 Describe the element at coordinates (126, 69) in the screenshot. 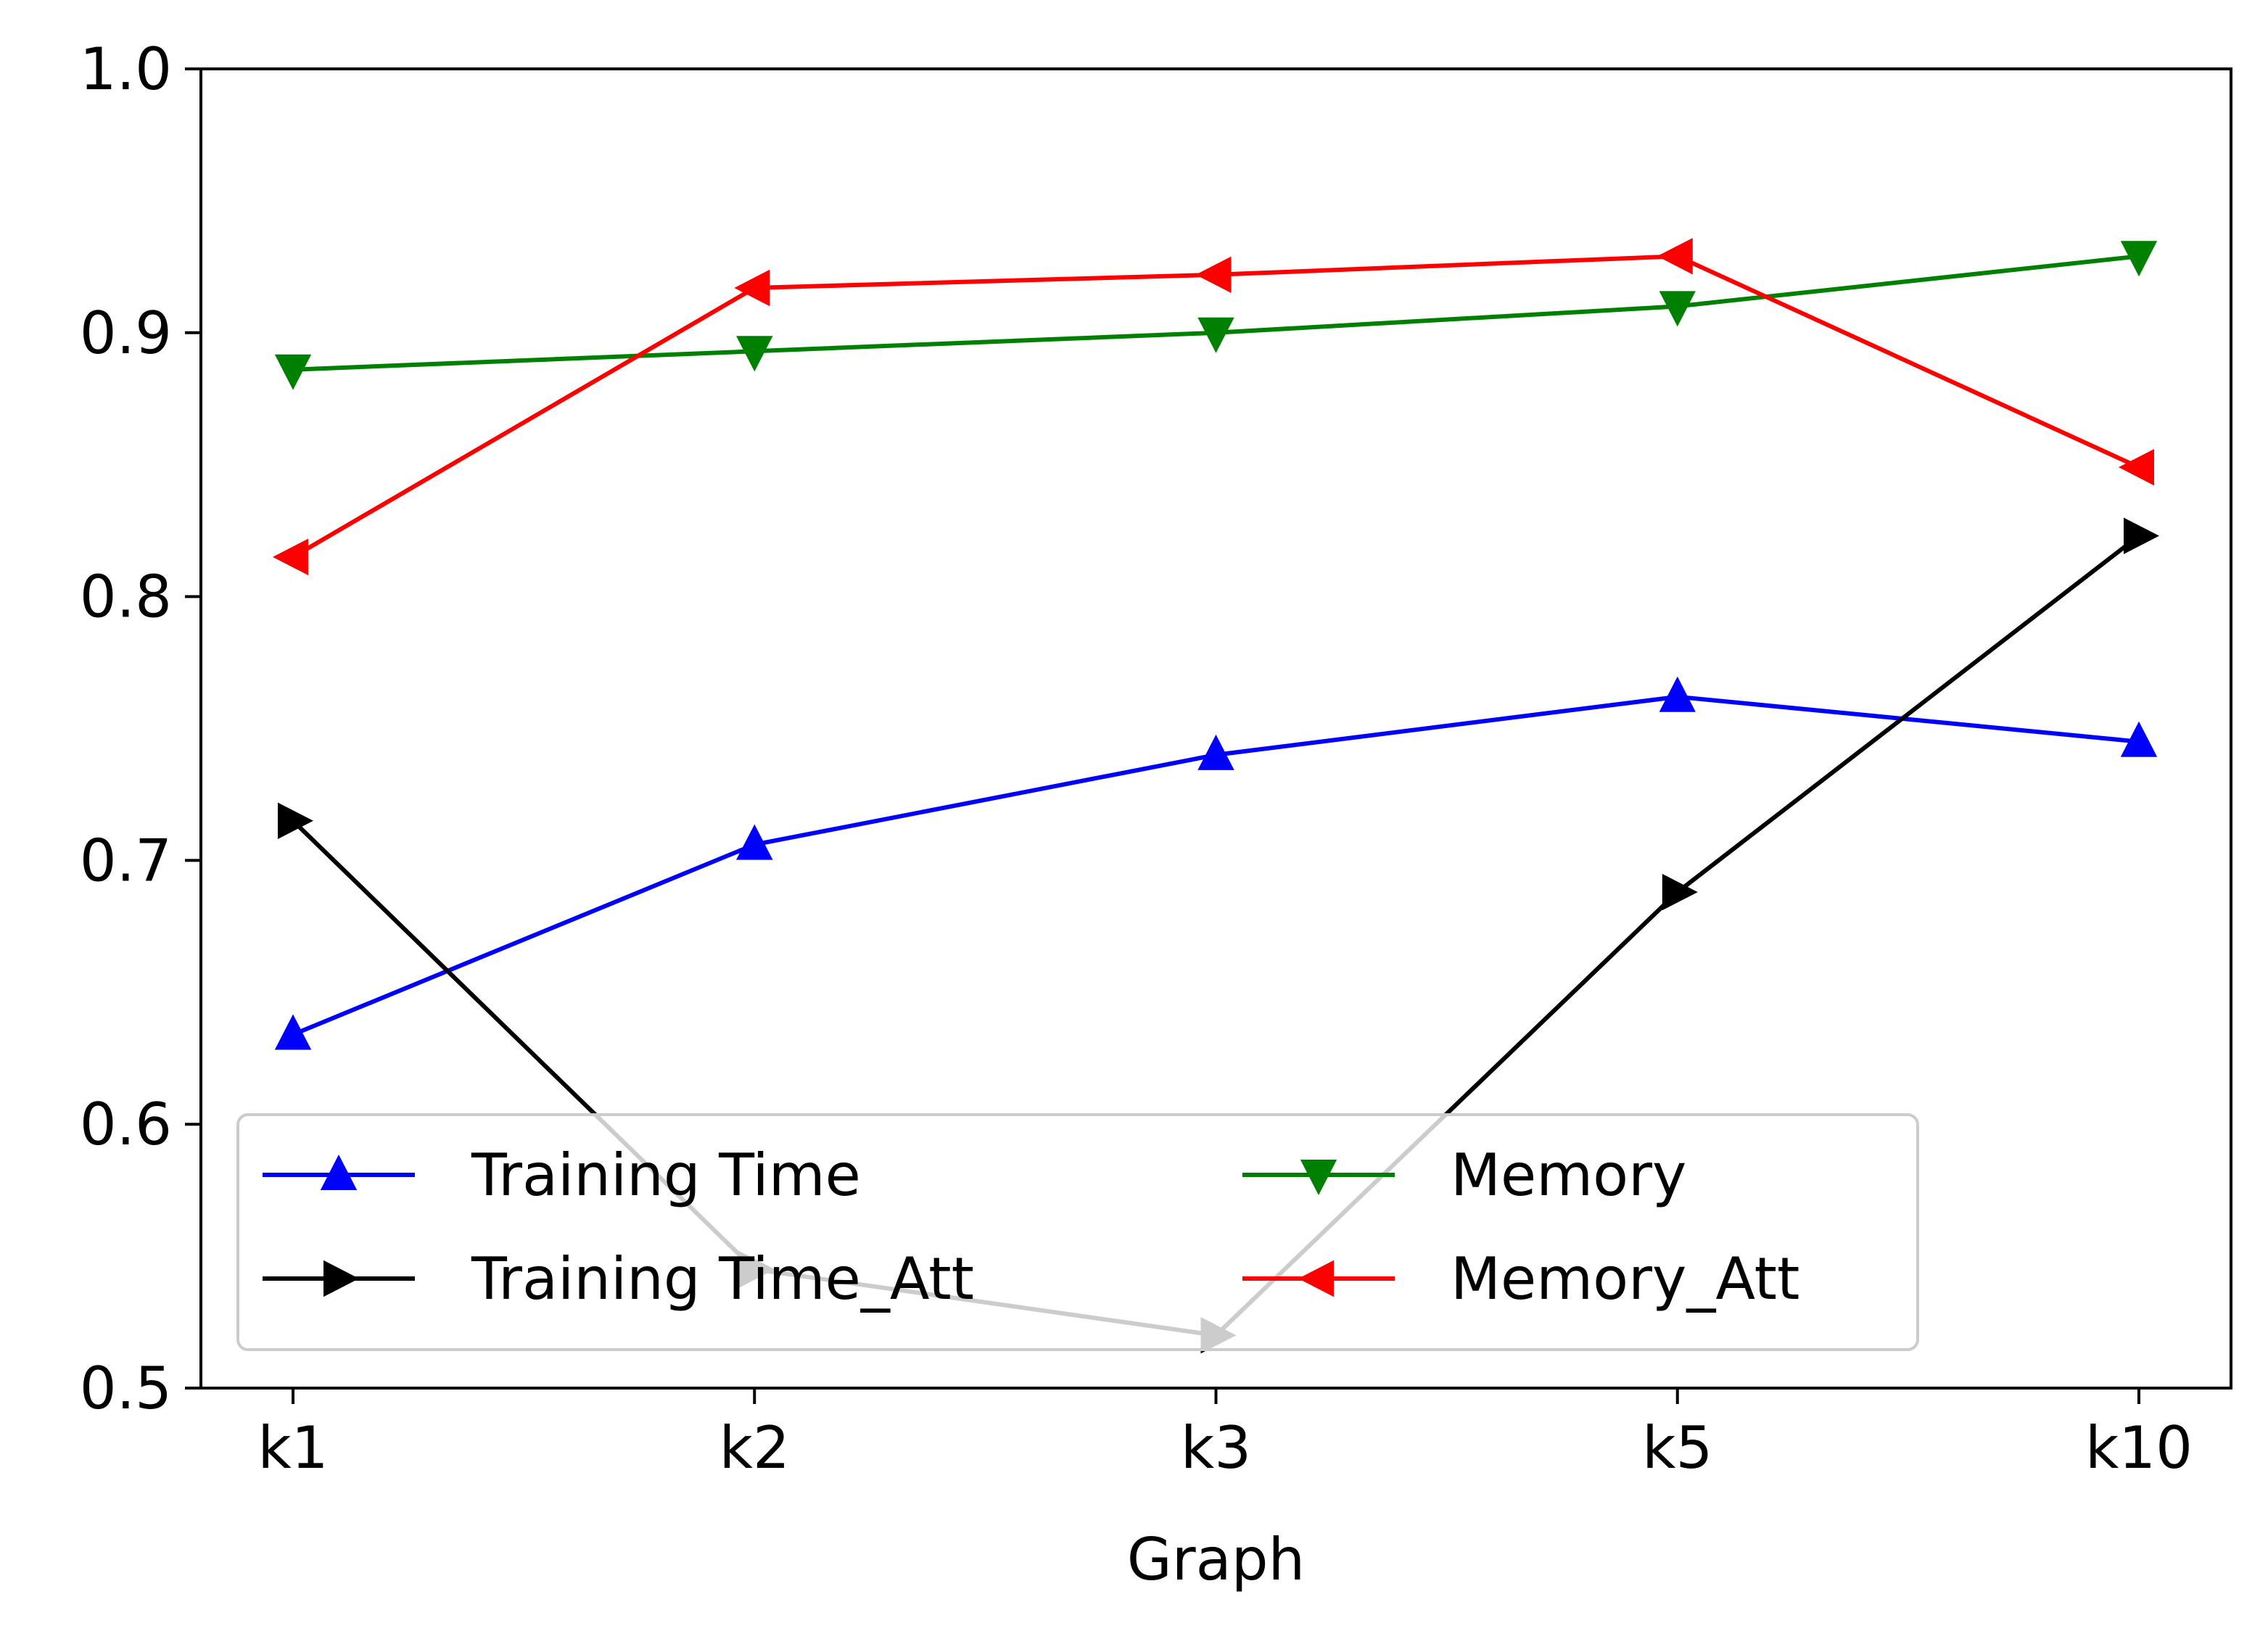

I see `y-tick-label: 1.0` at that location.